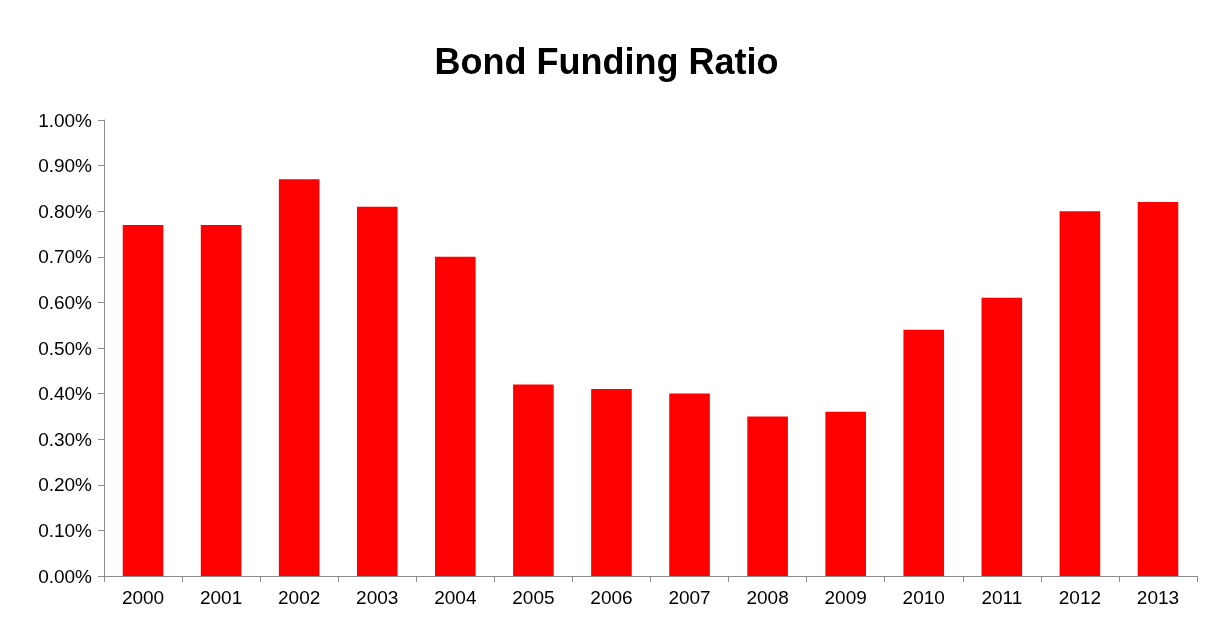 The height and width of the screenshot is (635, 1213). What do you see at coordinates (221, 597) in the screenshot?
I see `x-tick-label: 2001` at bounding box center [221, 597].